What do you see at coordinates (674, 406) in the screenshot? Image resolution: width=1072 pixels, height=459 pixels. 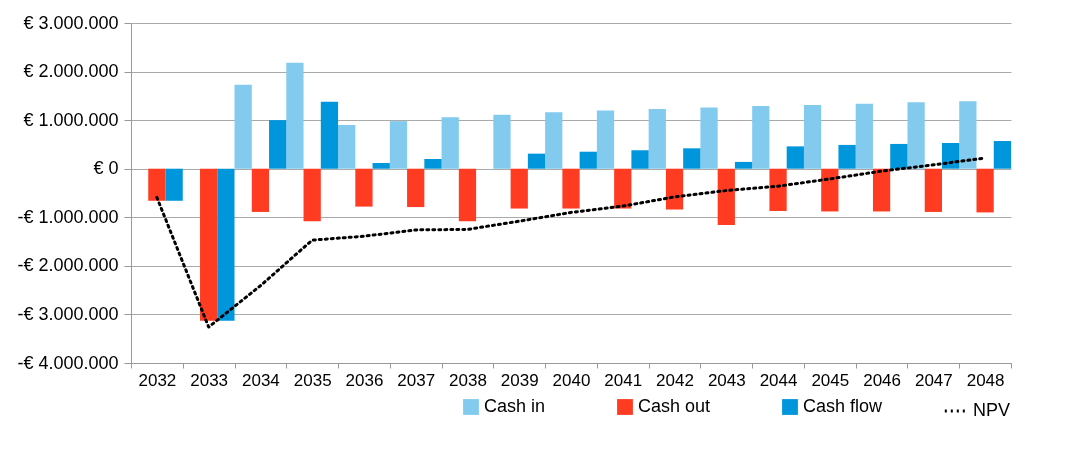 I see `legend-label: Cash out` at bounding box center [674, 406].